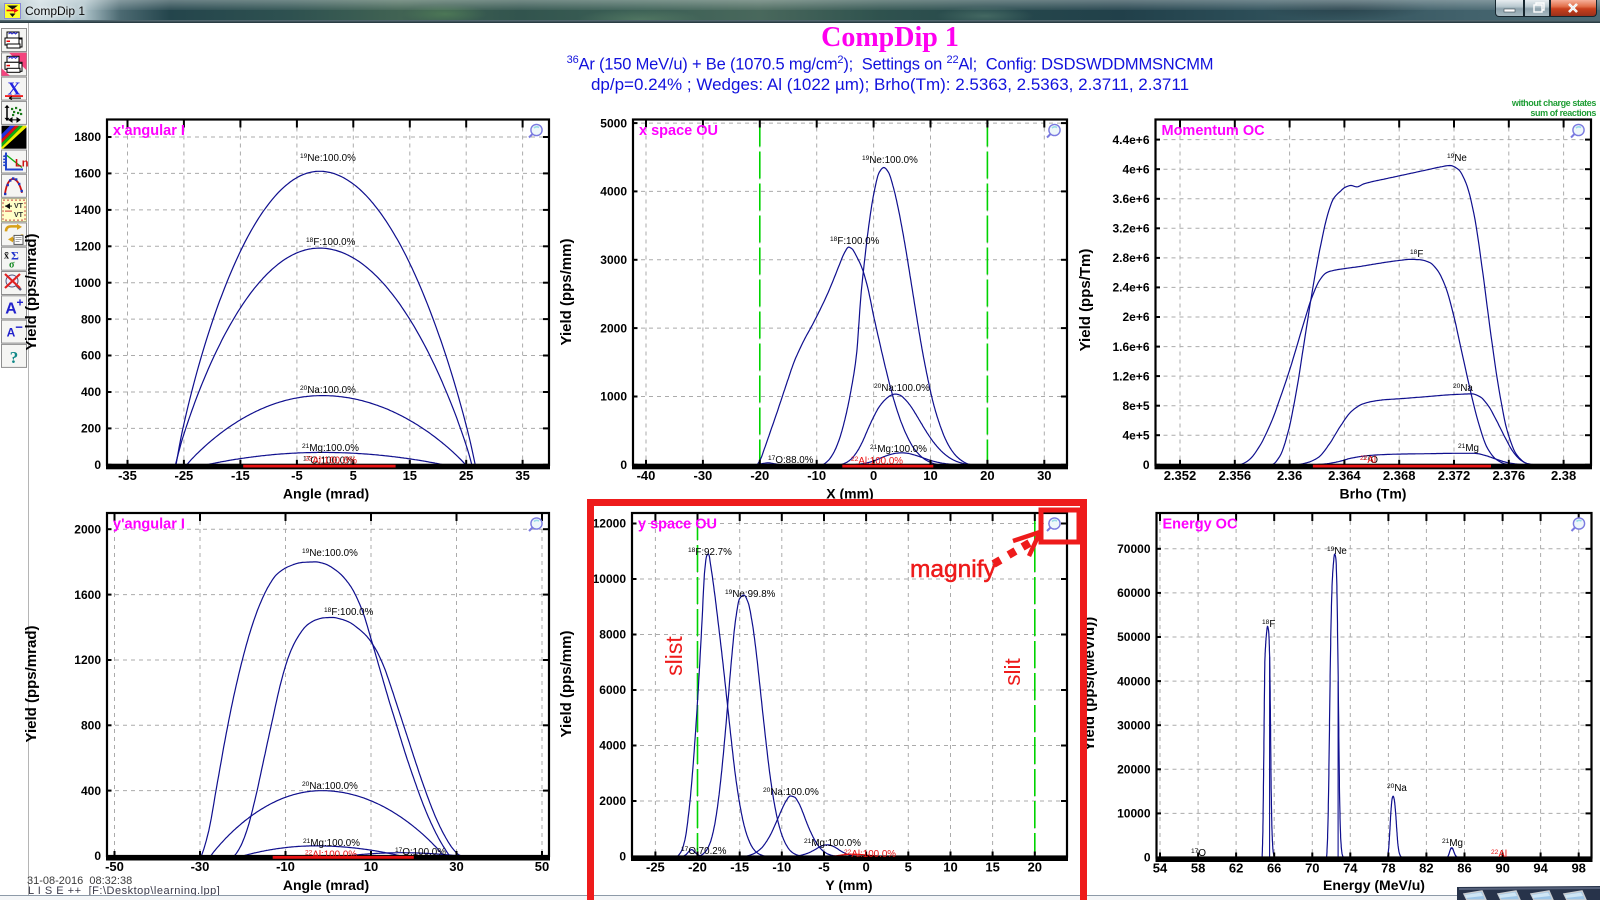 This screenshot has height=900, width=1600. What do you see at coordinates (1012, 672) in the screenshot?
I see `svg-text: slit` at bounding box center [1012, 672].